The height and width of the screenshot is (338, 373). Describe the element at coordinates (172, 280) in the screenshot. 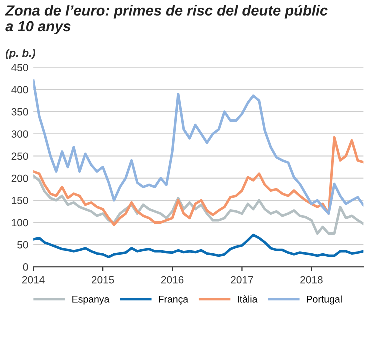

I see `x-tick-label: 2016` at that location.